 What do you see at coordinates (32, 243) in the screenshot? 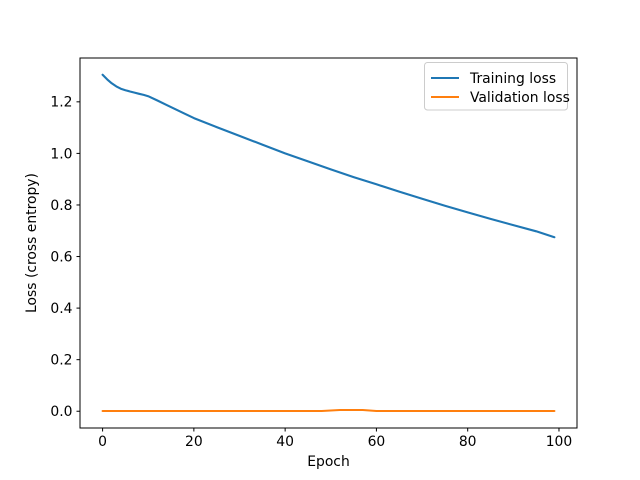
I see `y-axis-label: Loss (cross entropy)` at bounding box center [32, 243].